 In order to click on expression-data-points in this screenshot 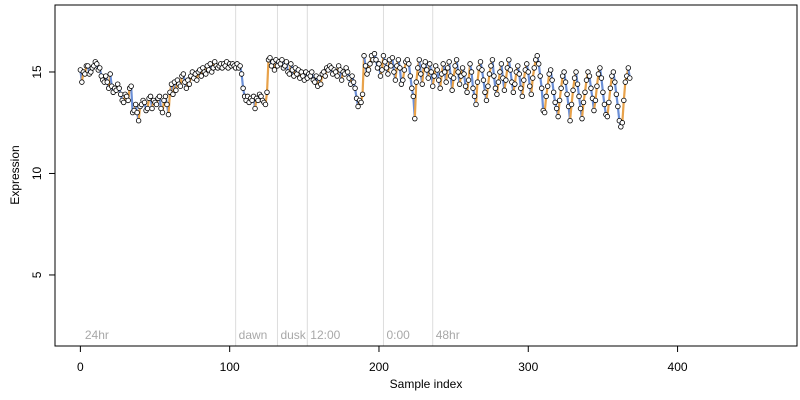, I will do `click(355, 90)`.